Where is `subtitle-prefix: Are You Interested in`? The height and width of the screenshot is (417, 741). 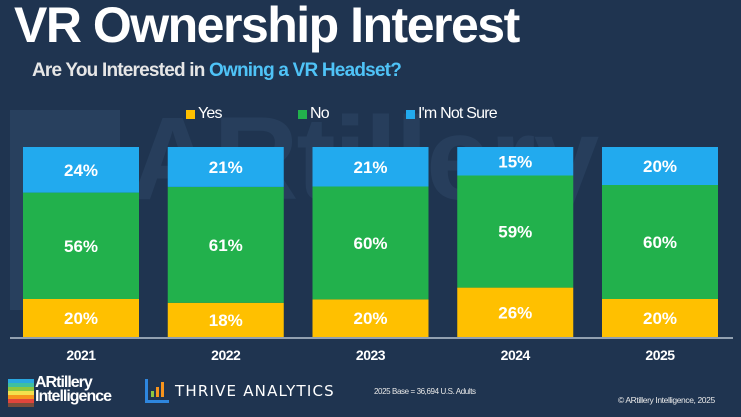
subtitle-prefix: Are You Interested in is located at coordinates (121, 70).